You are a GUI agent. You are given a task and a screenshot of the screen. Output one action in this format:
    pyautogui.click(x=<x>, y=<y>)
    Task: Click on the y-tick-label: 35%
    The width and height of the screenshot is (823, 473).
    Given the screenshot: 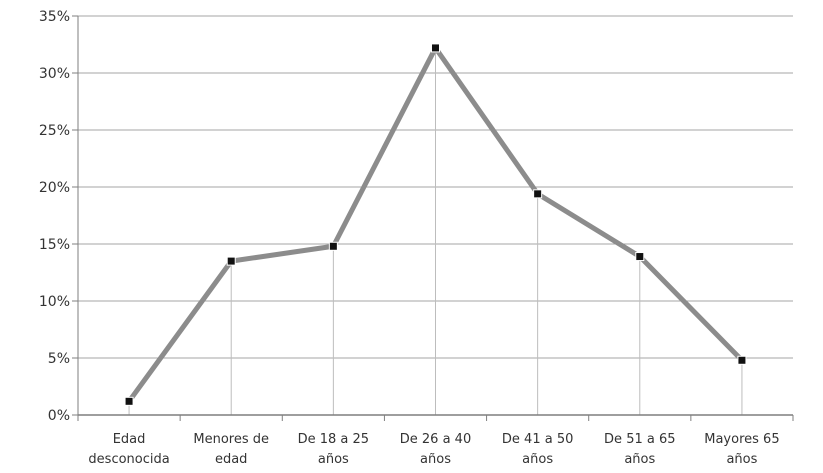 What is the action you would take?
    pyautogui.click(x=54, y=17)
    